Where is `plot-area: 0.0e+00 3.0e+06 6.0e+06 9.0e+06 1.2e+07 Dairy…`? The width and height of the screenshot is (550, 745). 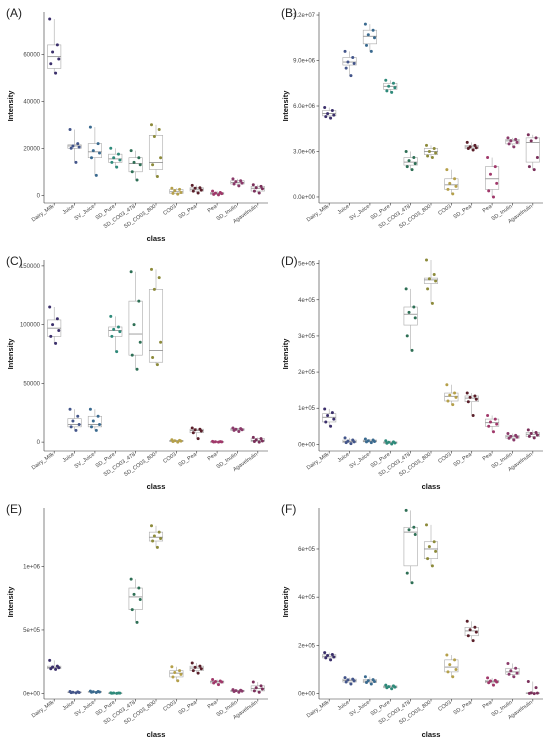
plot-area: 0.0e+00 3.0e+06 6.0e+06 9.0e+06 1.2e+07 Dairy… is located at coordinates (412, 121).